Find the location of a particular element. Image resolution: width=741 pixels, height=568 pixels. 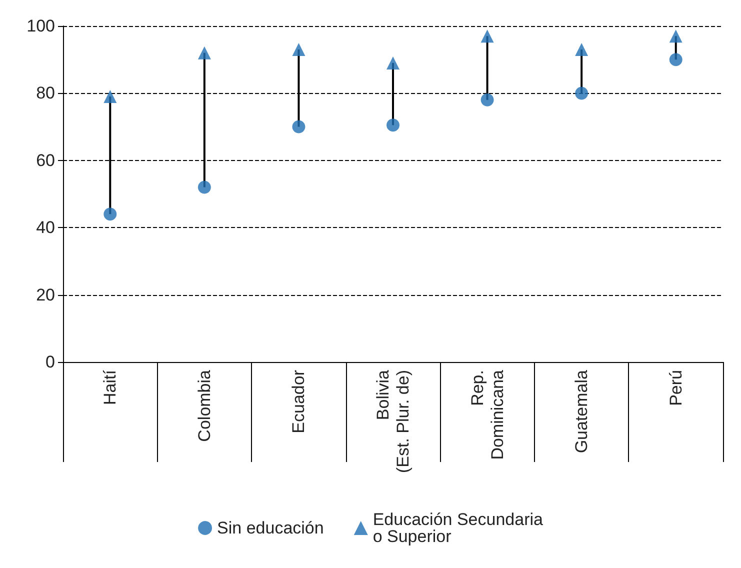

y-tick-label: 40 is located at coordinates (45, 228).